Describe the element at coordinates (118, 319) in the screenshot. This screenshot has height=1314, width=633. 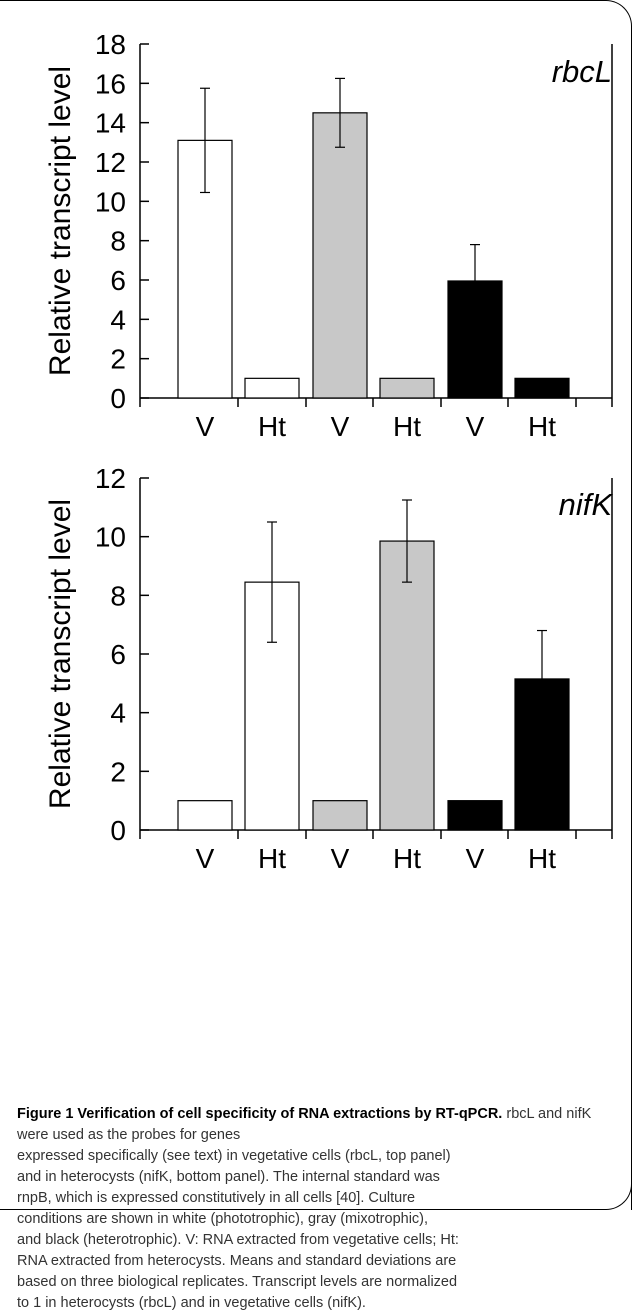
I see `top-ytick-label: 4` at that location.